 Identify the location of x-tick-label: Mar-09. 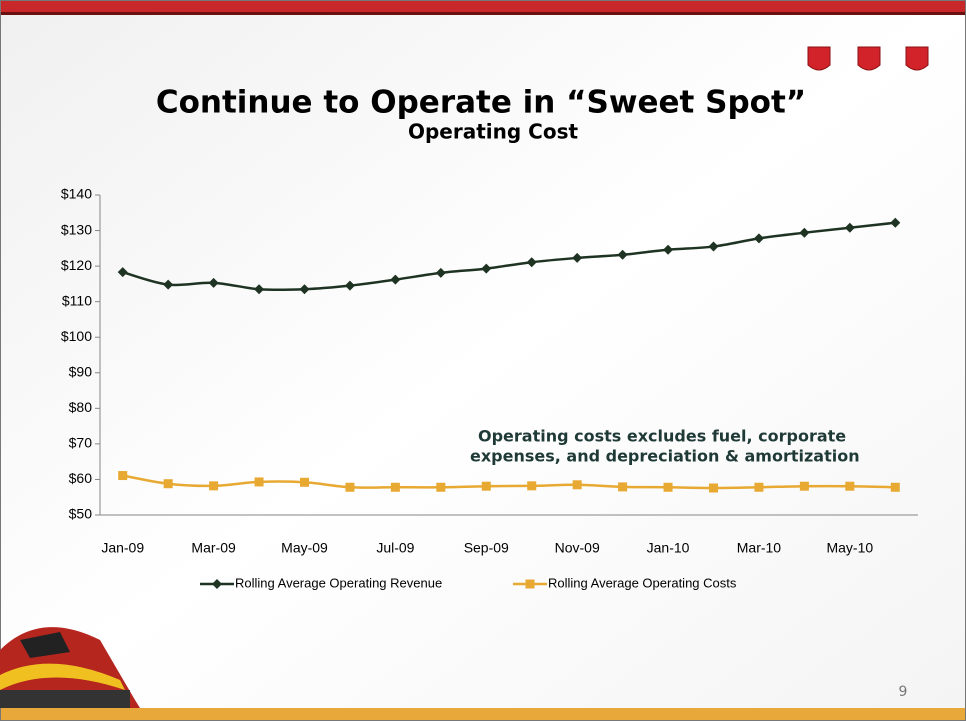
(213, 548).